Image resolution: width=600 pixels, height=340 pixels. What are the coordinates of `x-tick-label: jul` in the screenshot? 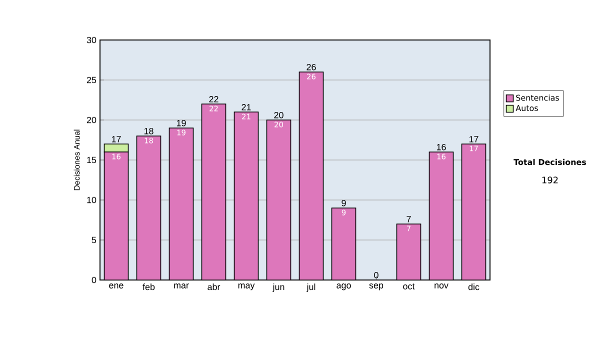 It's located at (311, 288).